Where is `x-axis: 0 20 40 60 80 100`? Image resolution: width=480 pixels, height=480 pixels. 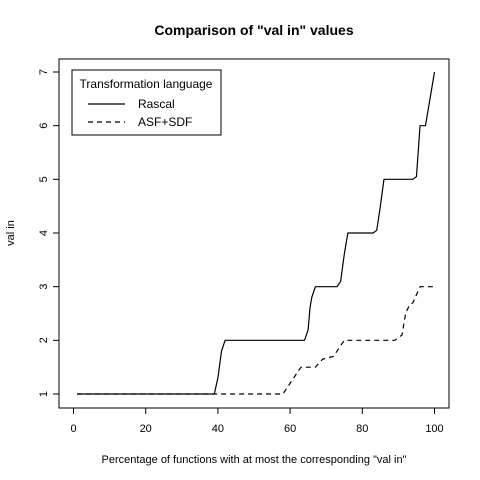
x-axis: 0 20 40 60 80 100 is located at coordinates (257, 421).